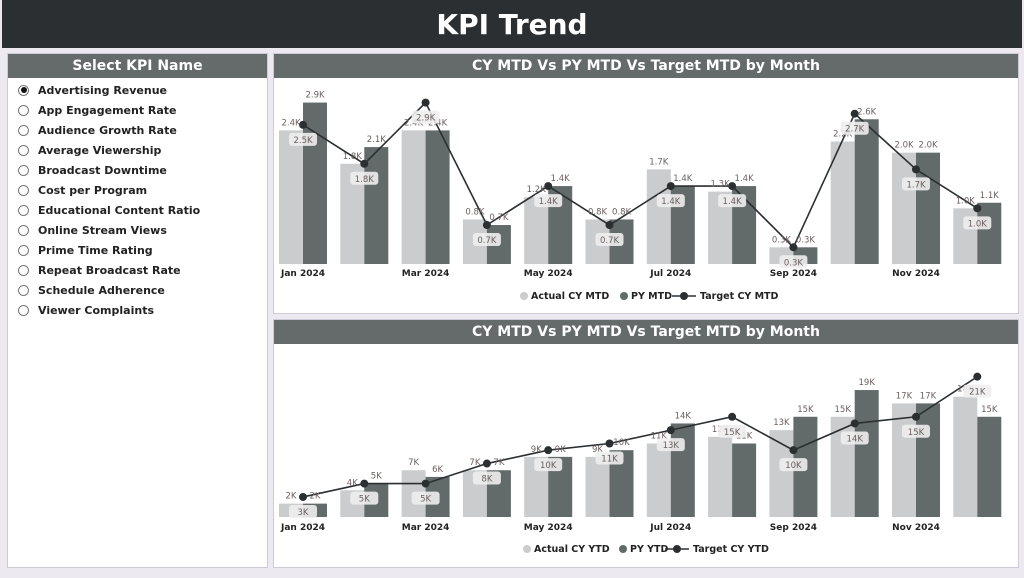 This screenshot has width=1024, height=578. I want to click on kpi-option: Cost per Program, so click(137, 190).